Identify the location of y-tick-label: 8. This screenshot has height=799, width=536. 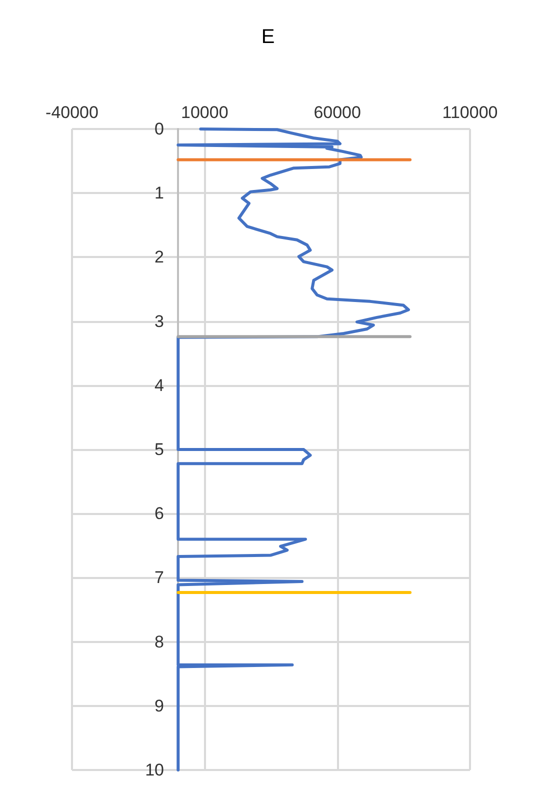
(159, 642).